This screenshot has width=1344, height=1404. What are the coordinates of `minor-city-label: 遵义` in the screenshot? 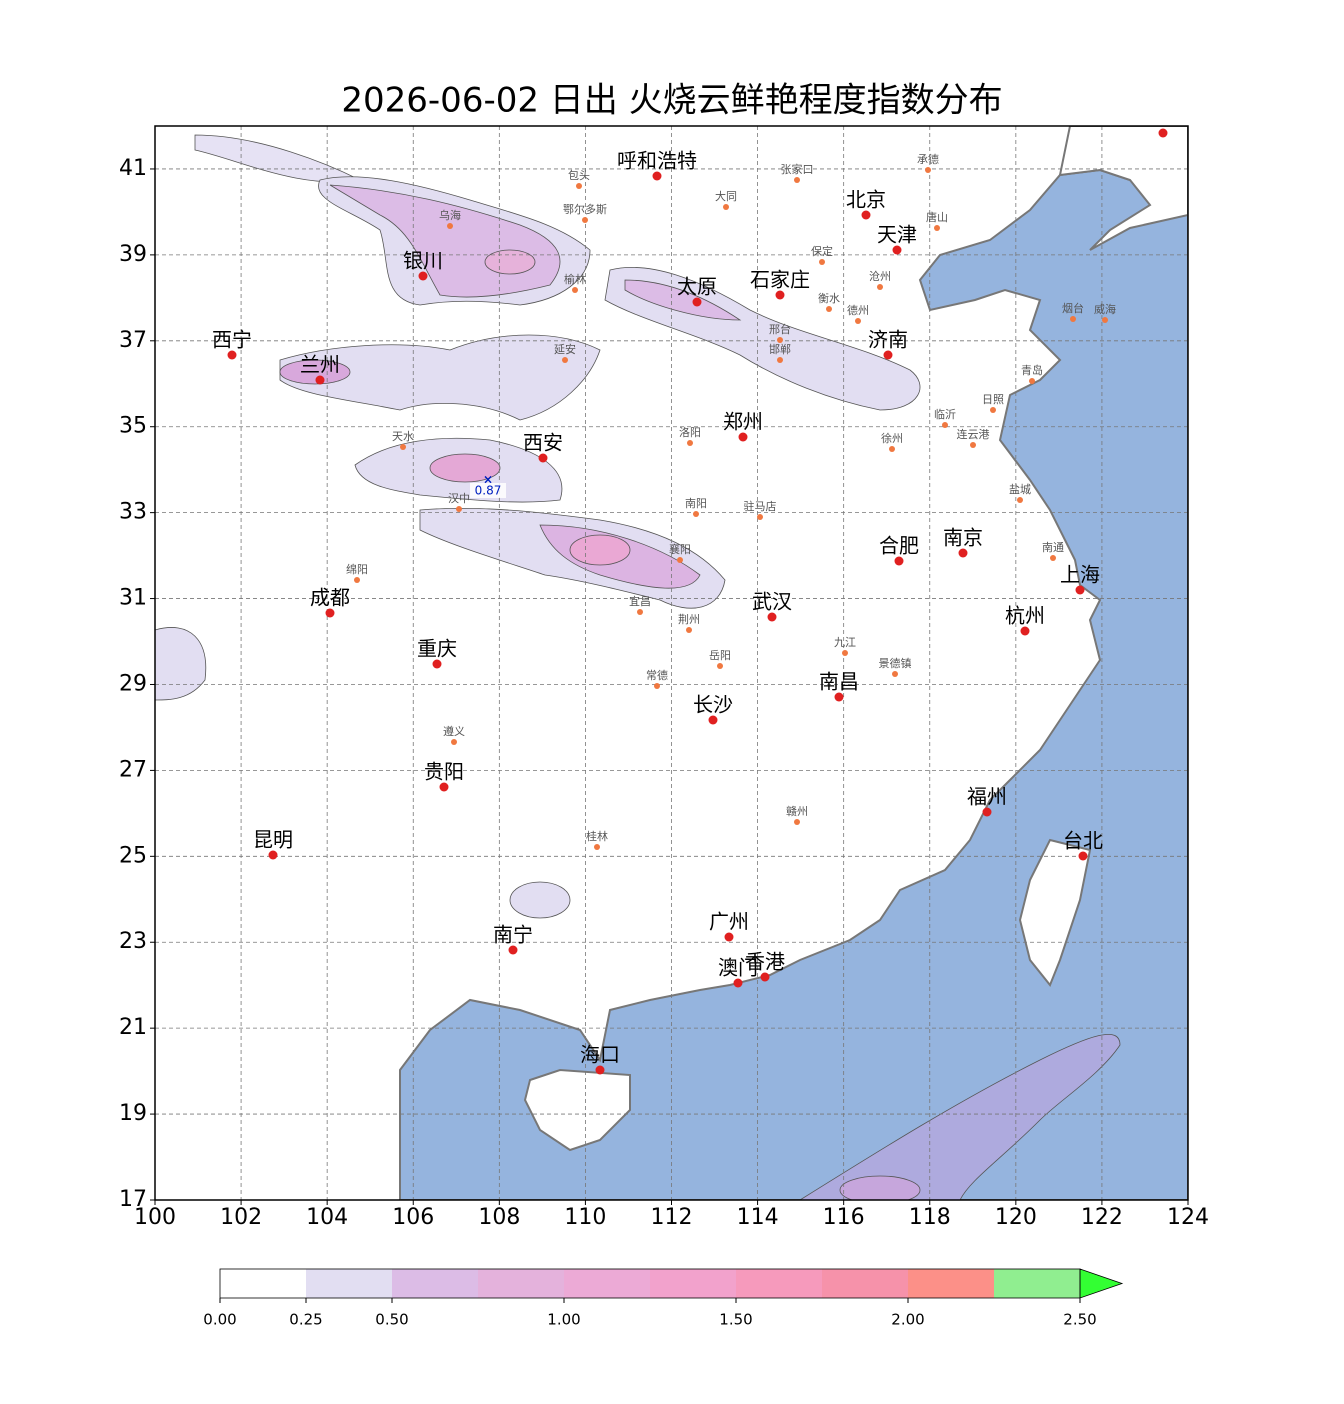 It's located at (454, 731).